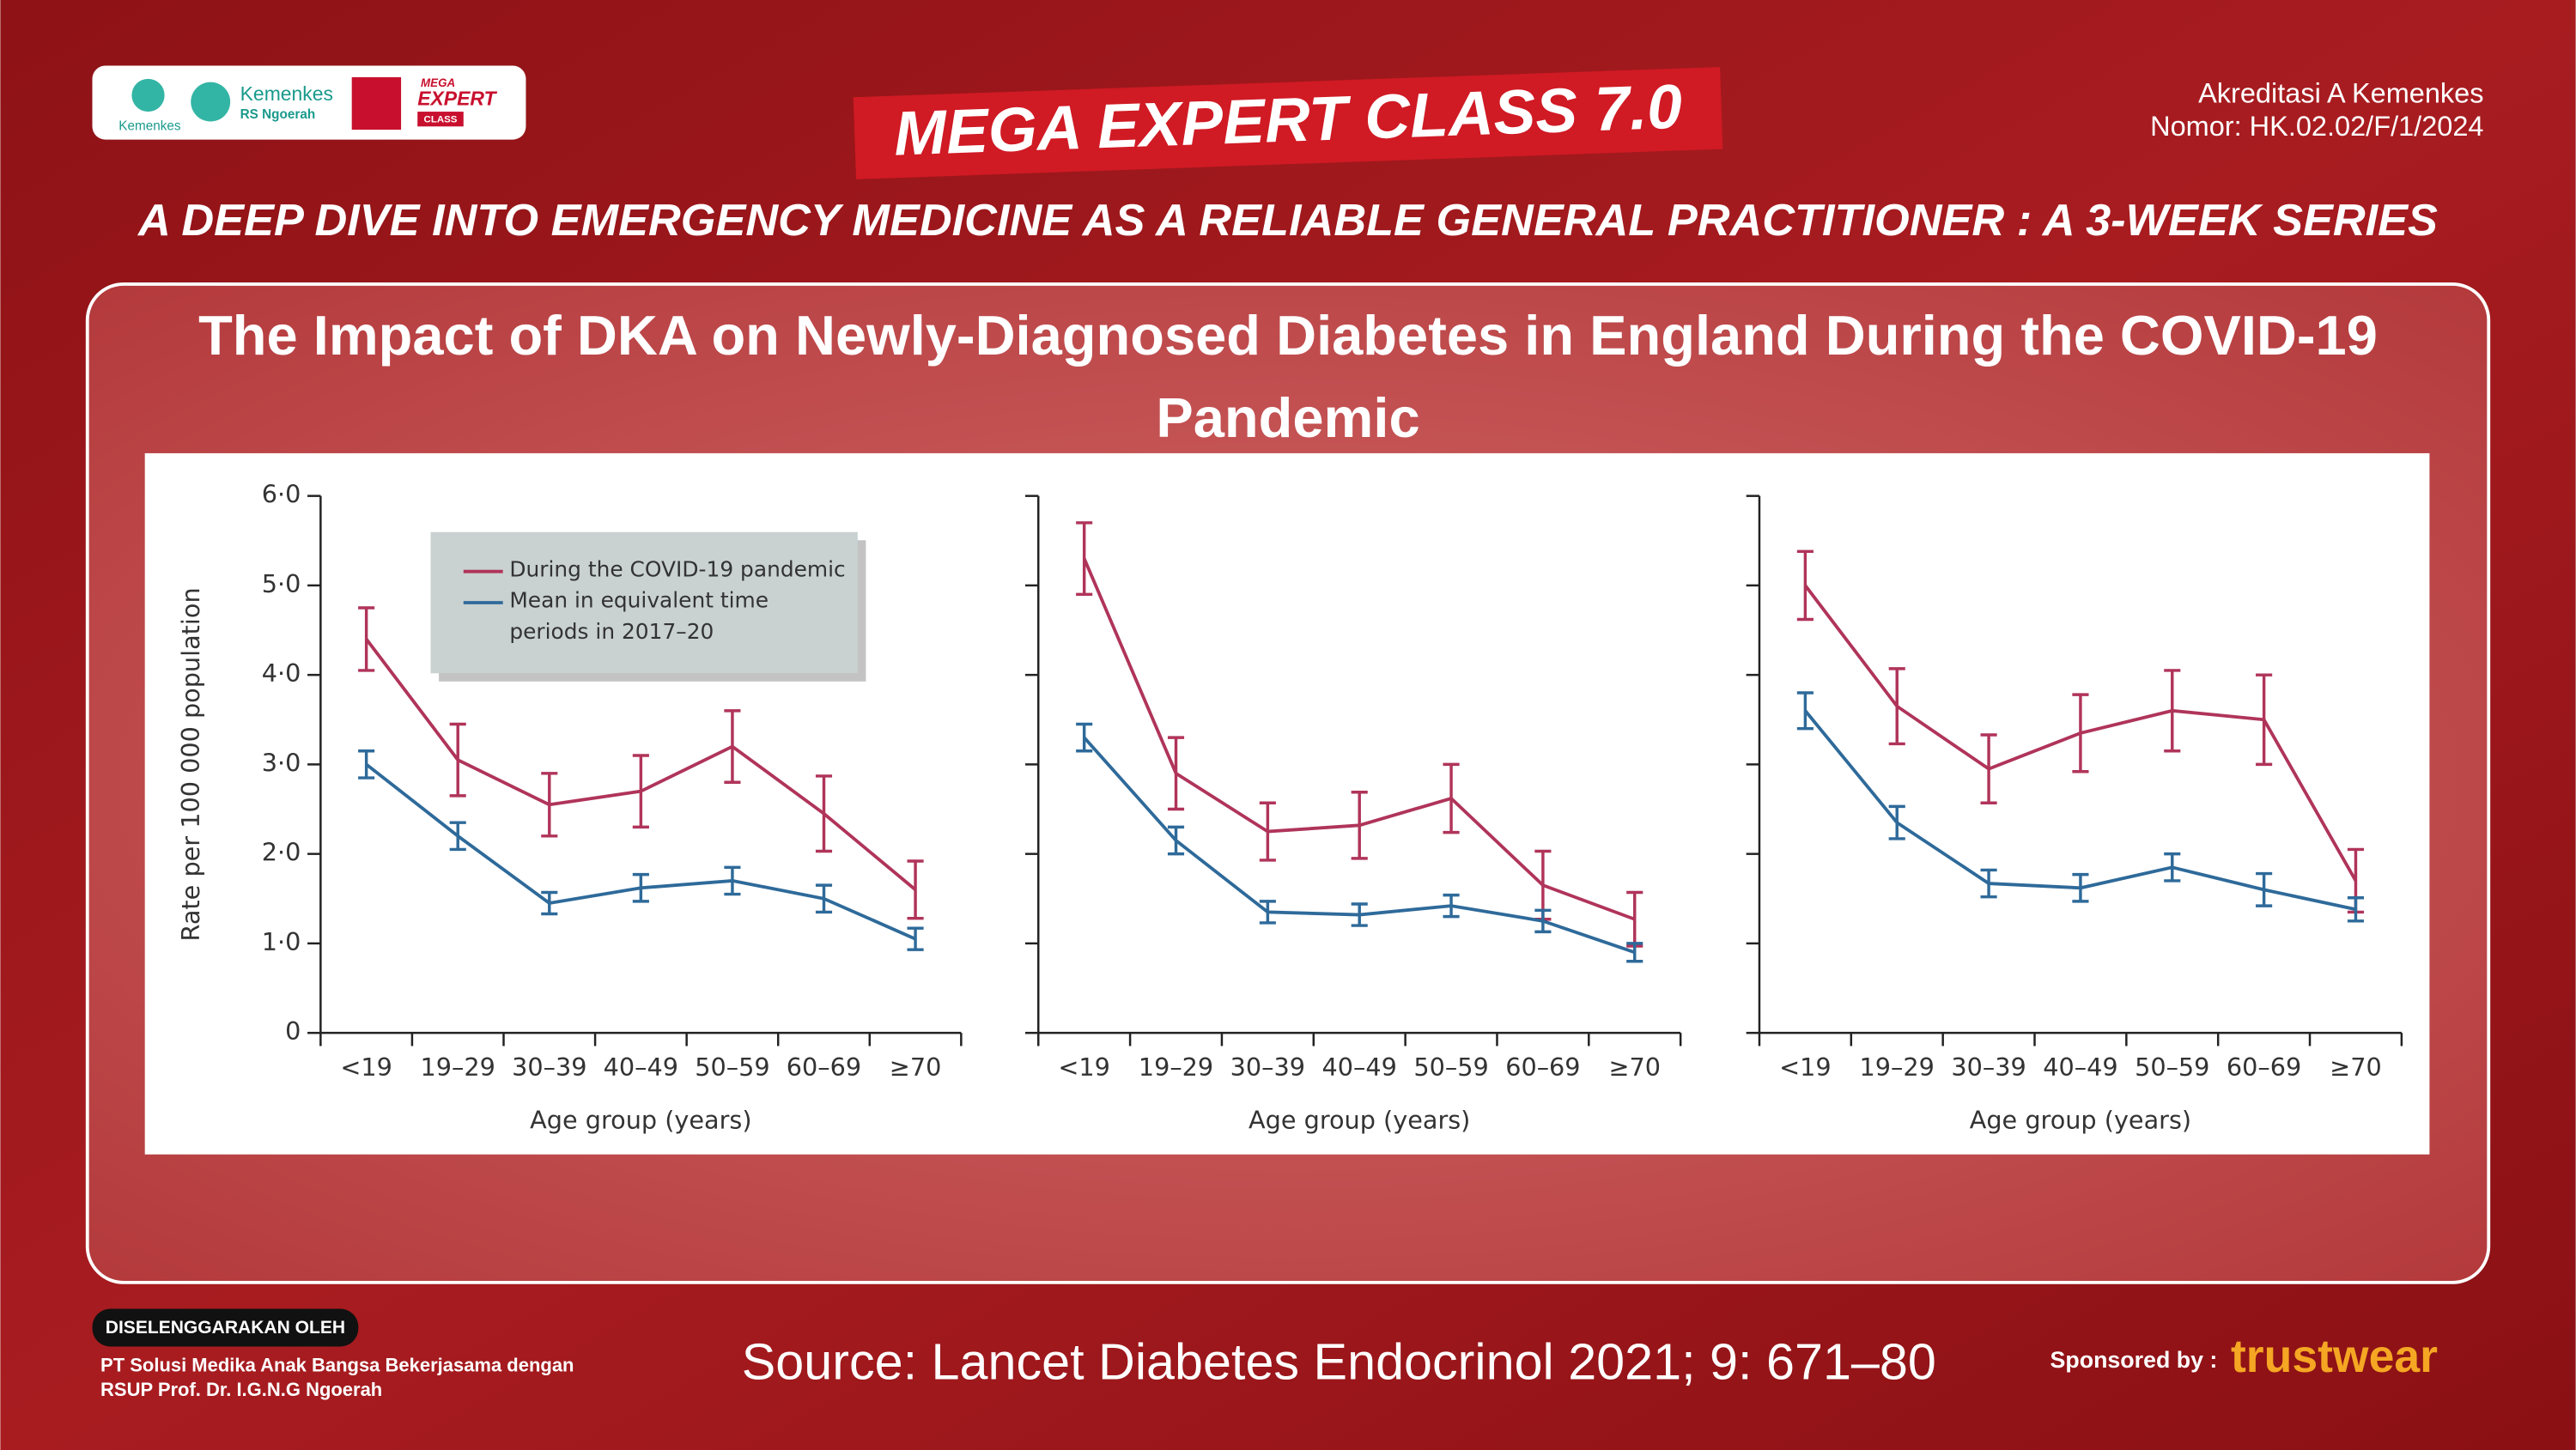 The width and height of the screenshot is (2576, 1450). What do you see at coordinates (293, 1031) in the screenshot?
I see `y-tick-label: 0` at bounding box center [293, 1031].